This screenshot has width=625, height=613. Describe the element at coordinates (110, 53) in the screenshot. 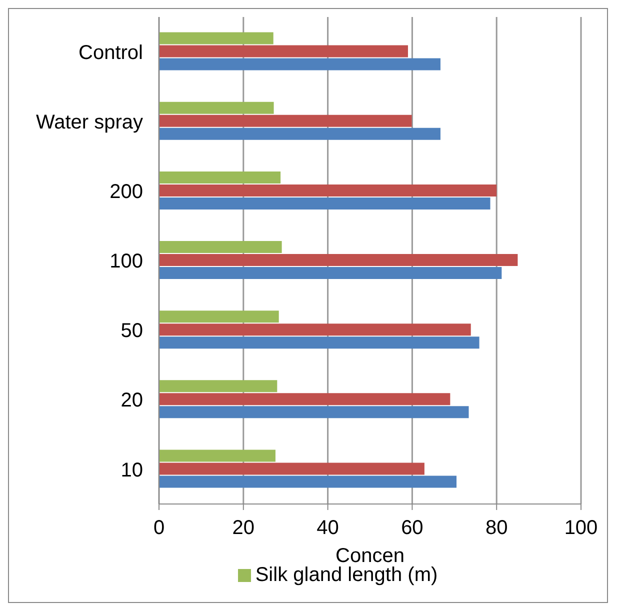

I see `y-tick-label: Control` at that location.